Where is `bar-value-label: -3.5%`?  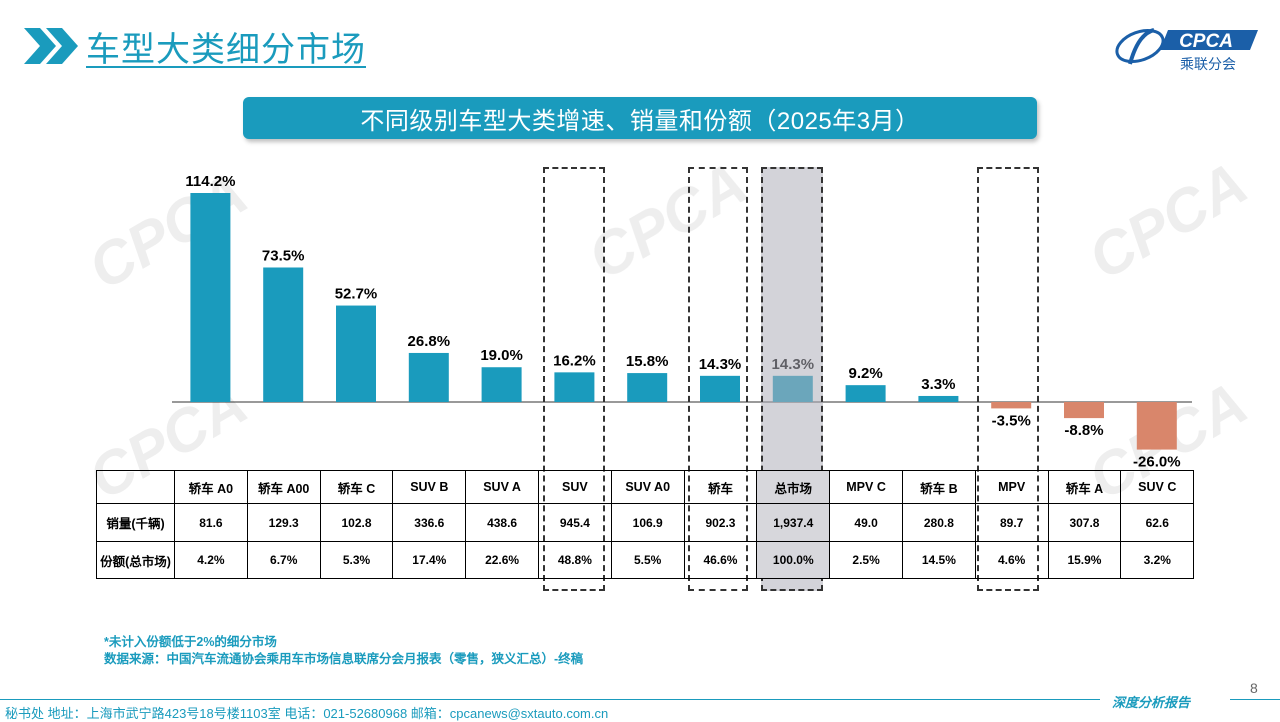 bar-value-label: -3.5% is located at coordinates (1011, 420).